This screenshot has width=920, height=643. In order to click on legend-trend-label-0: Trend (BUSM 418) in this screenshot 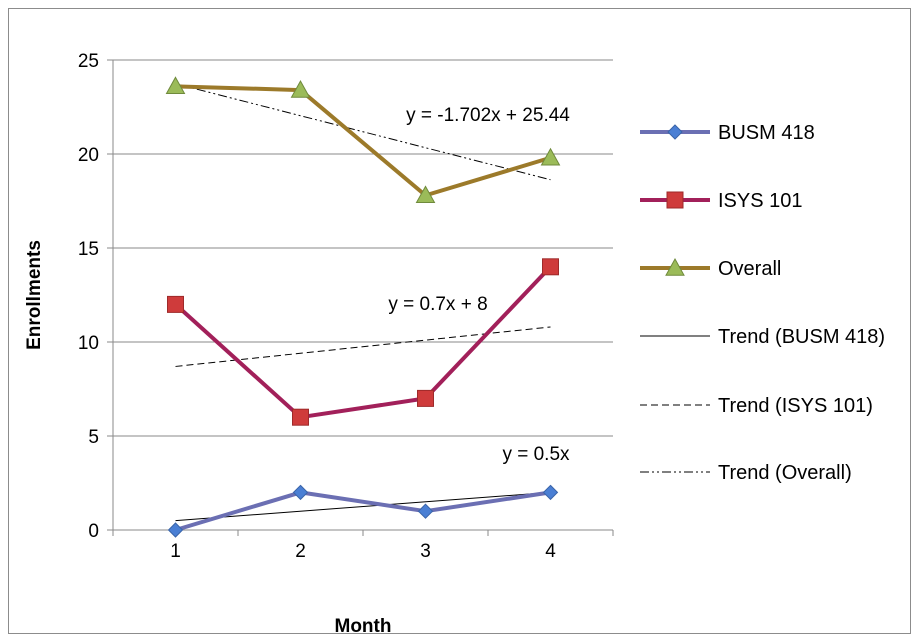, I will do `click(801, 337)`.